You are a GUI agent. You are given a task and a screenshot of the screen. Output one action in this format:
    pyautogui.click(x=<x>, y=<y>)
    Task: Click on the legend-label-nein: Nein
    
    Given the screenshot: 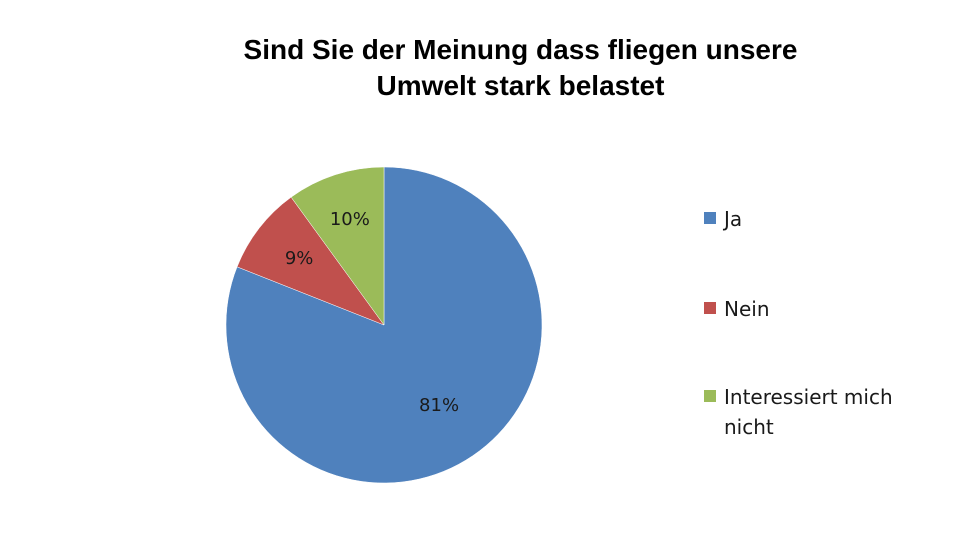 What is the action you would take?
    pyautogui.click(x=747, y=309)
    